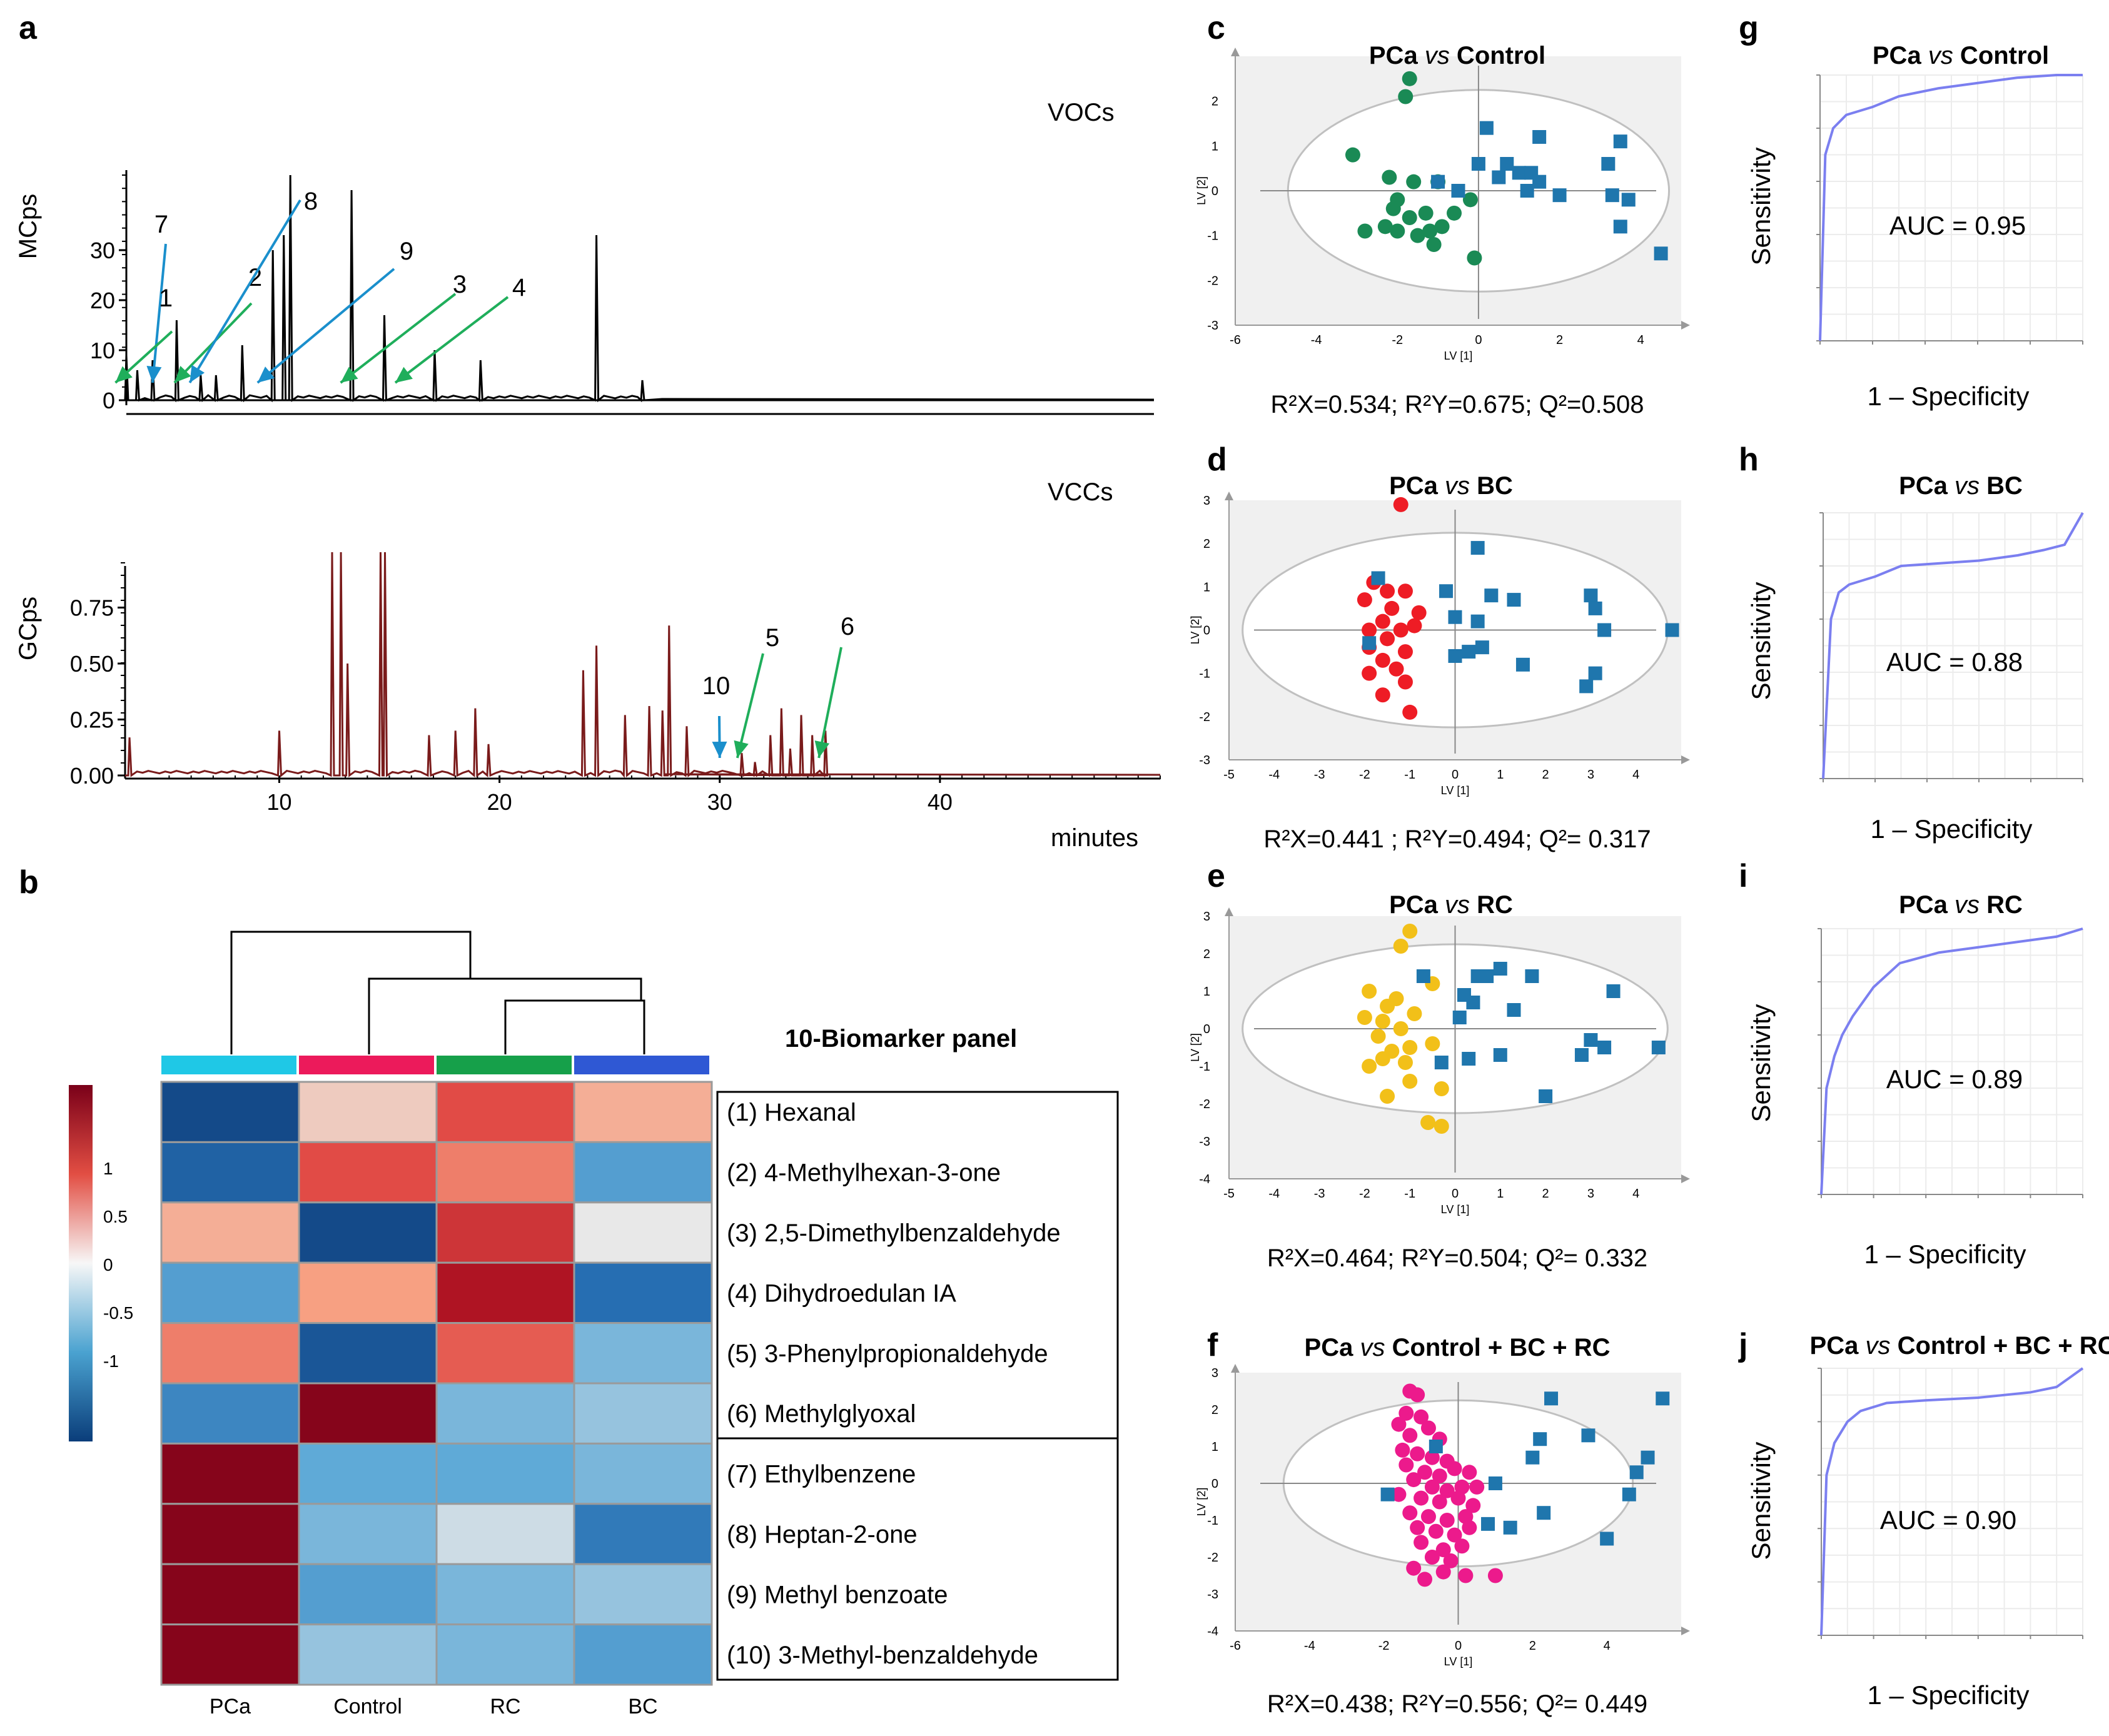  Describe the element at coordinates (166, 298) in the screenshot. I see `vocs-arrow-label-1: 1` at that location.